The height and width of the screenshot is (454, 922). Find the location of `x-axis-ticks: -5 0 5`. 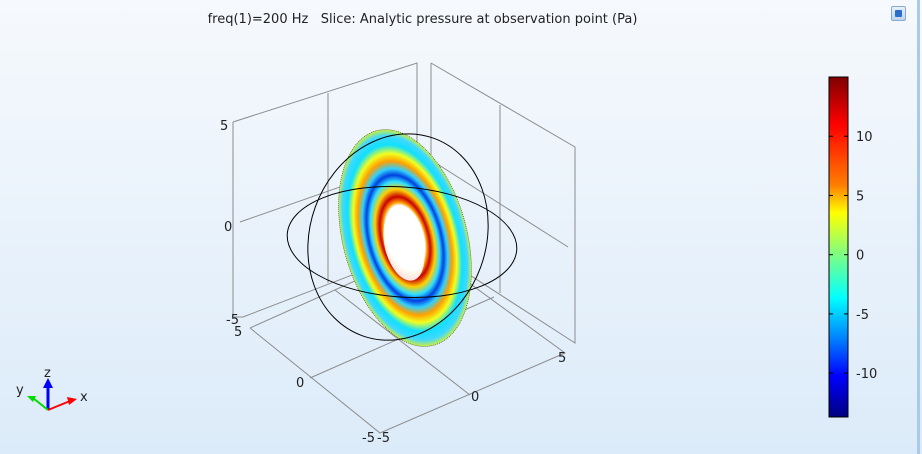

x-axis-ticks: -5 0 5 is located at coordinates (471, 398).